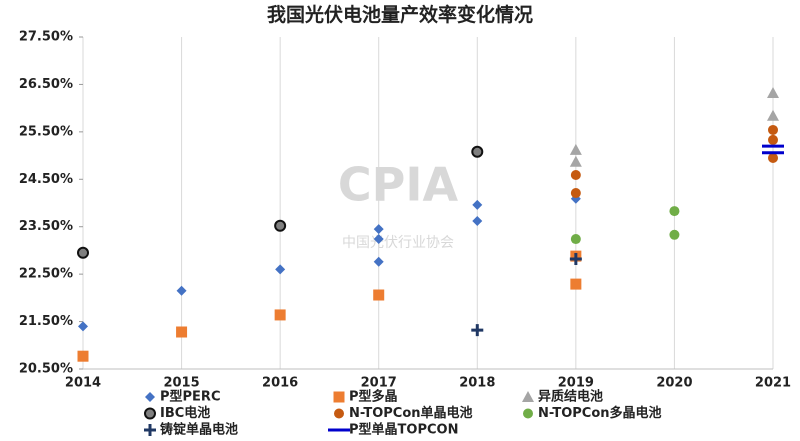 This screenshot has width=800, height=441. I want to click on watermark-subtitle: 中国光伏行业协会, so click(398, 243).